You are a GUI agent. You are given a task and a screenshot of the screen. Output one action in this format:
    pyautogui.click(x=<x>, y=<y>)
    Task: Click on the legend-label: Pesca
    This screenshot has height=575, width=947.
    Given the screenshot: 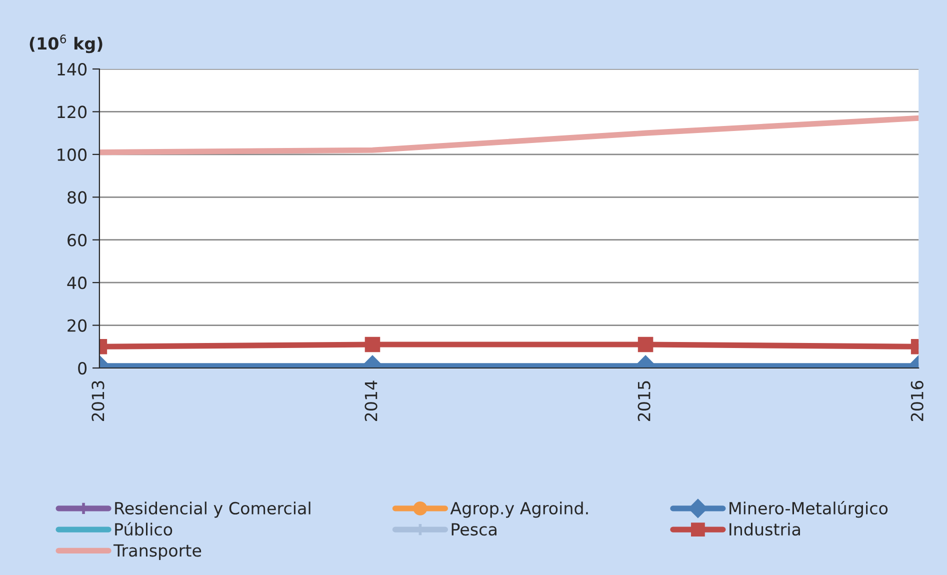 What is the action you would take?
    pyautogui.click(x=474, y=529)
    